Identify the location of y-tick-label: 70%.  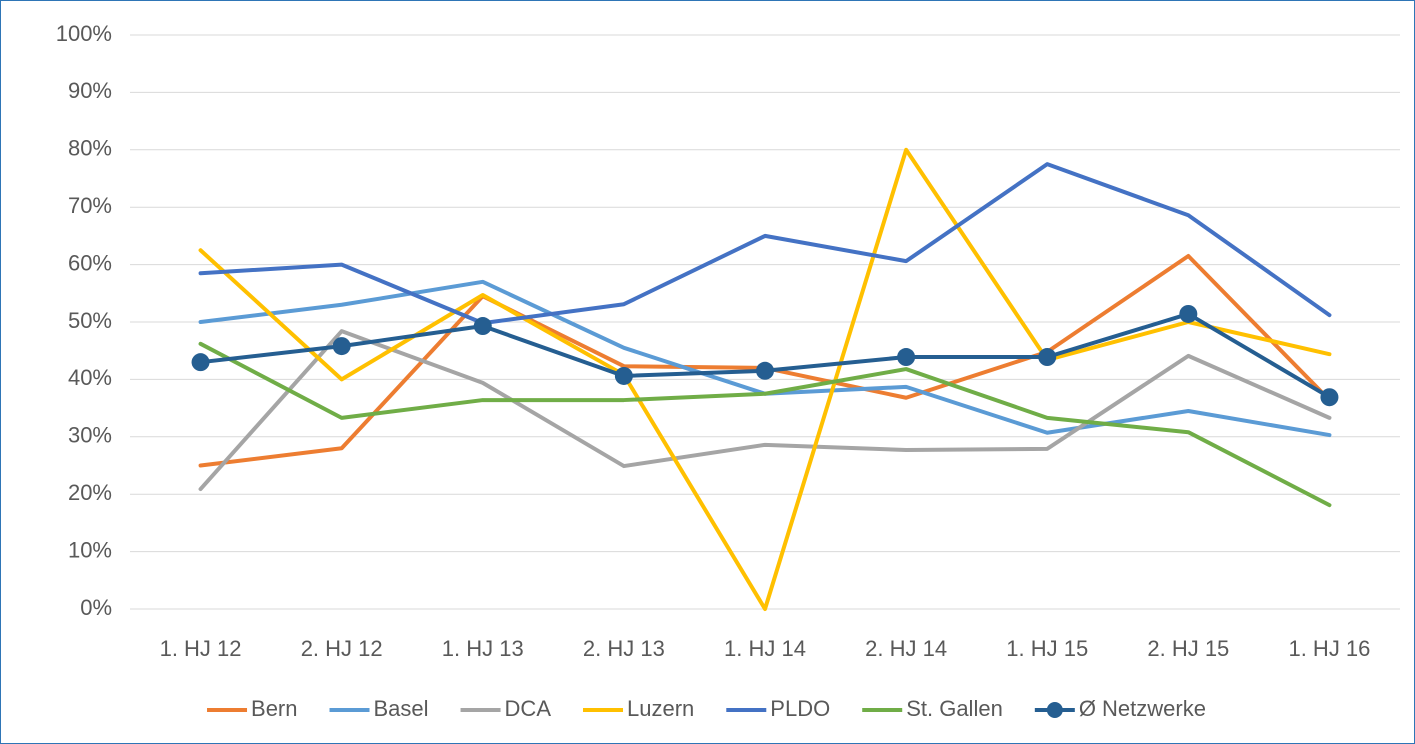
(90, 205).